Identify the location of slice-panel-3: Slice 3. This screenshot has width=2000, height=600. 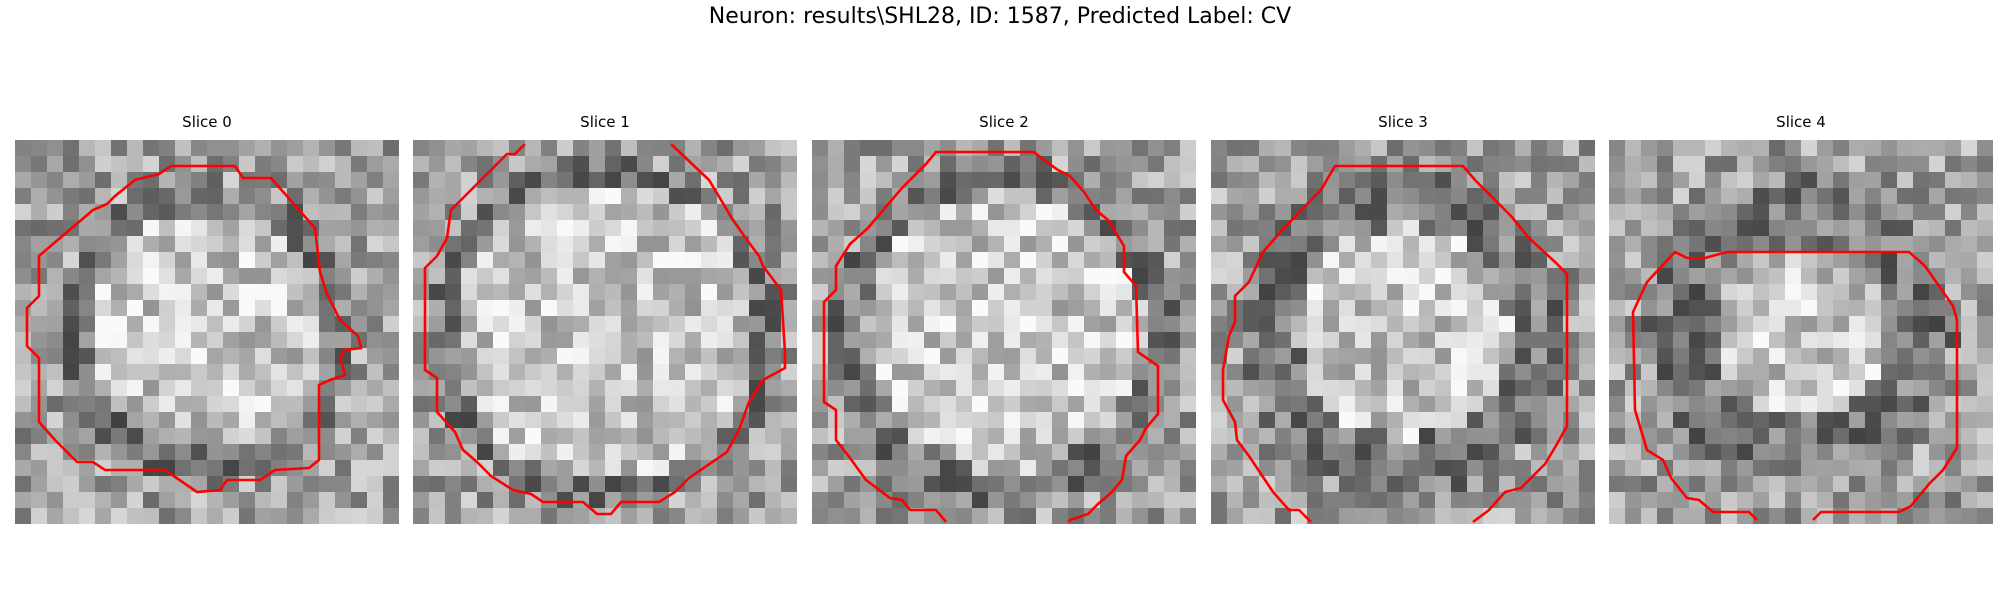
(1403, 318).